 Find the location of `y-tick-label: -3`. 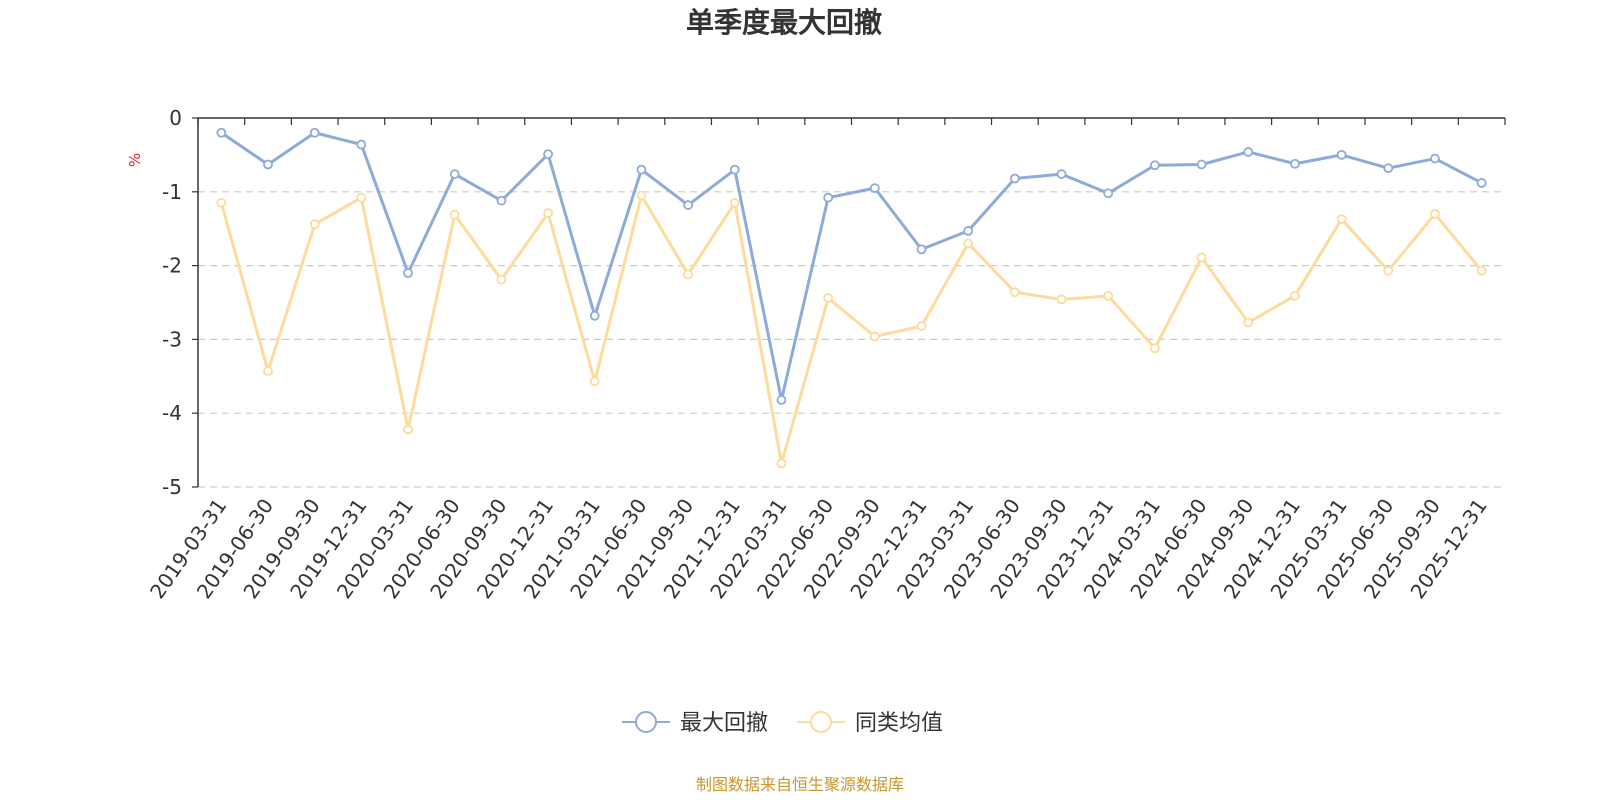

y-tick-label: -3 is located at coordinates (172, 339).